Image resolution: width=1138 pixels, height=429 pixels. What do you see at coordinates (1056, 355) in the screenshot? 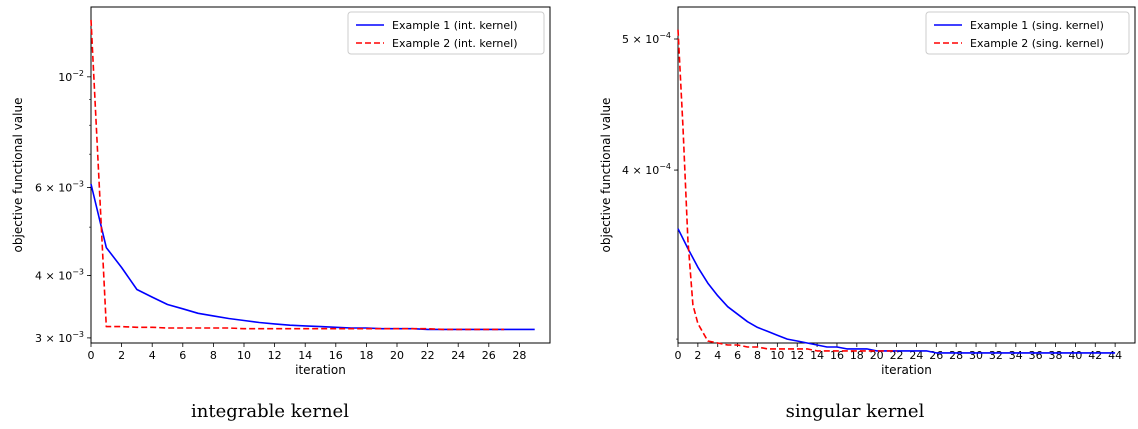
I see `x-tick-label: 38` at bounding box center [1056, 355].